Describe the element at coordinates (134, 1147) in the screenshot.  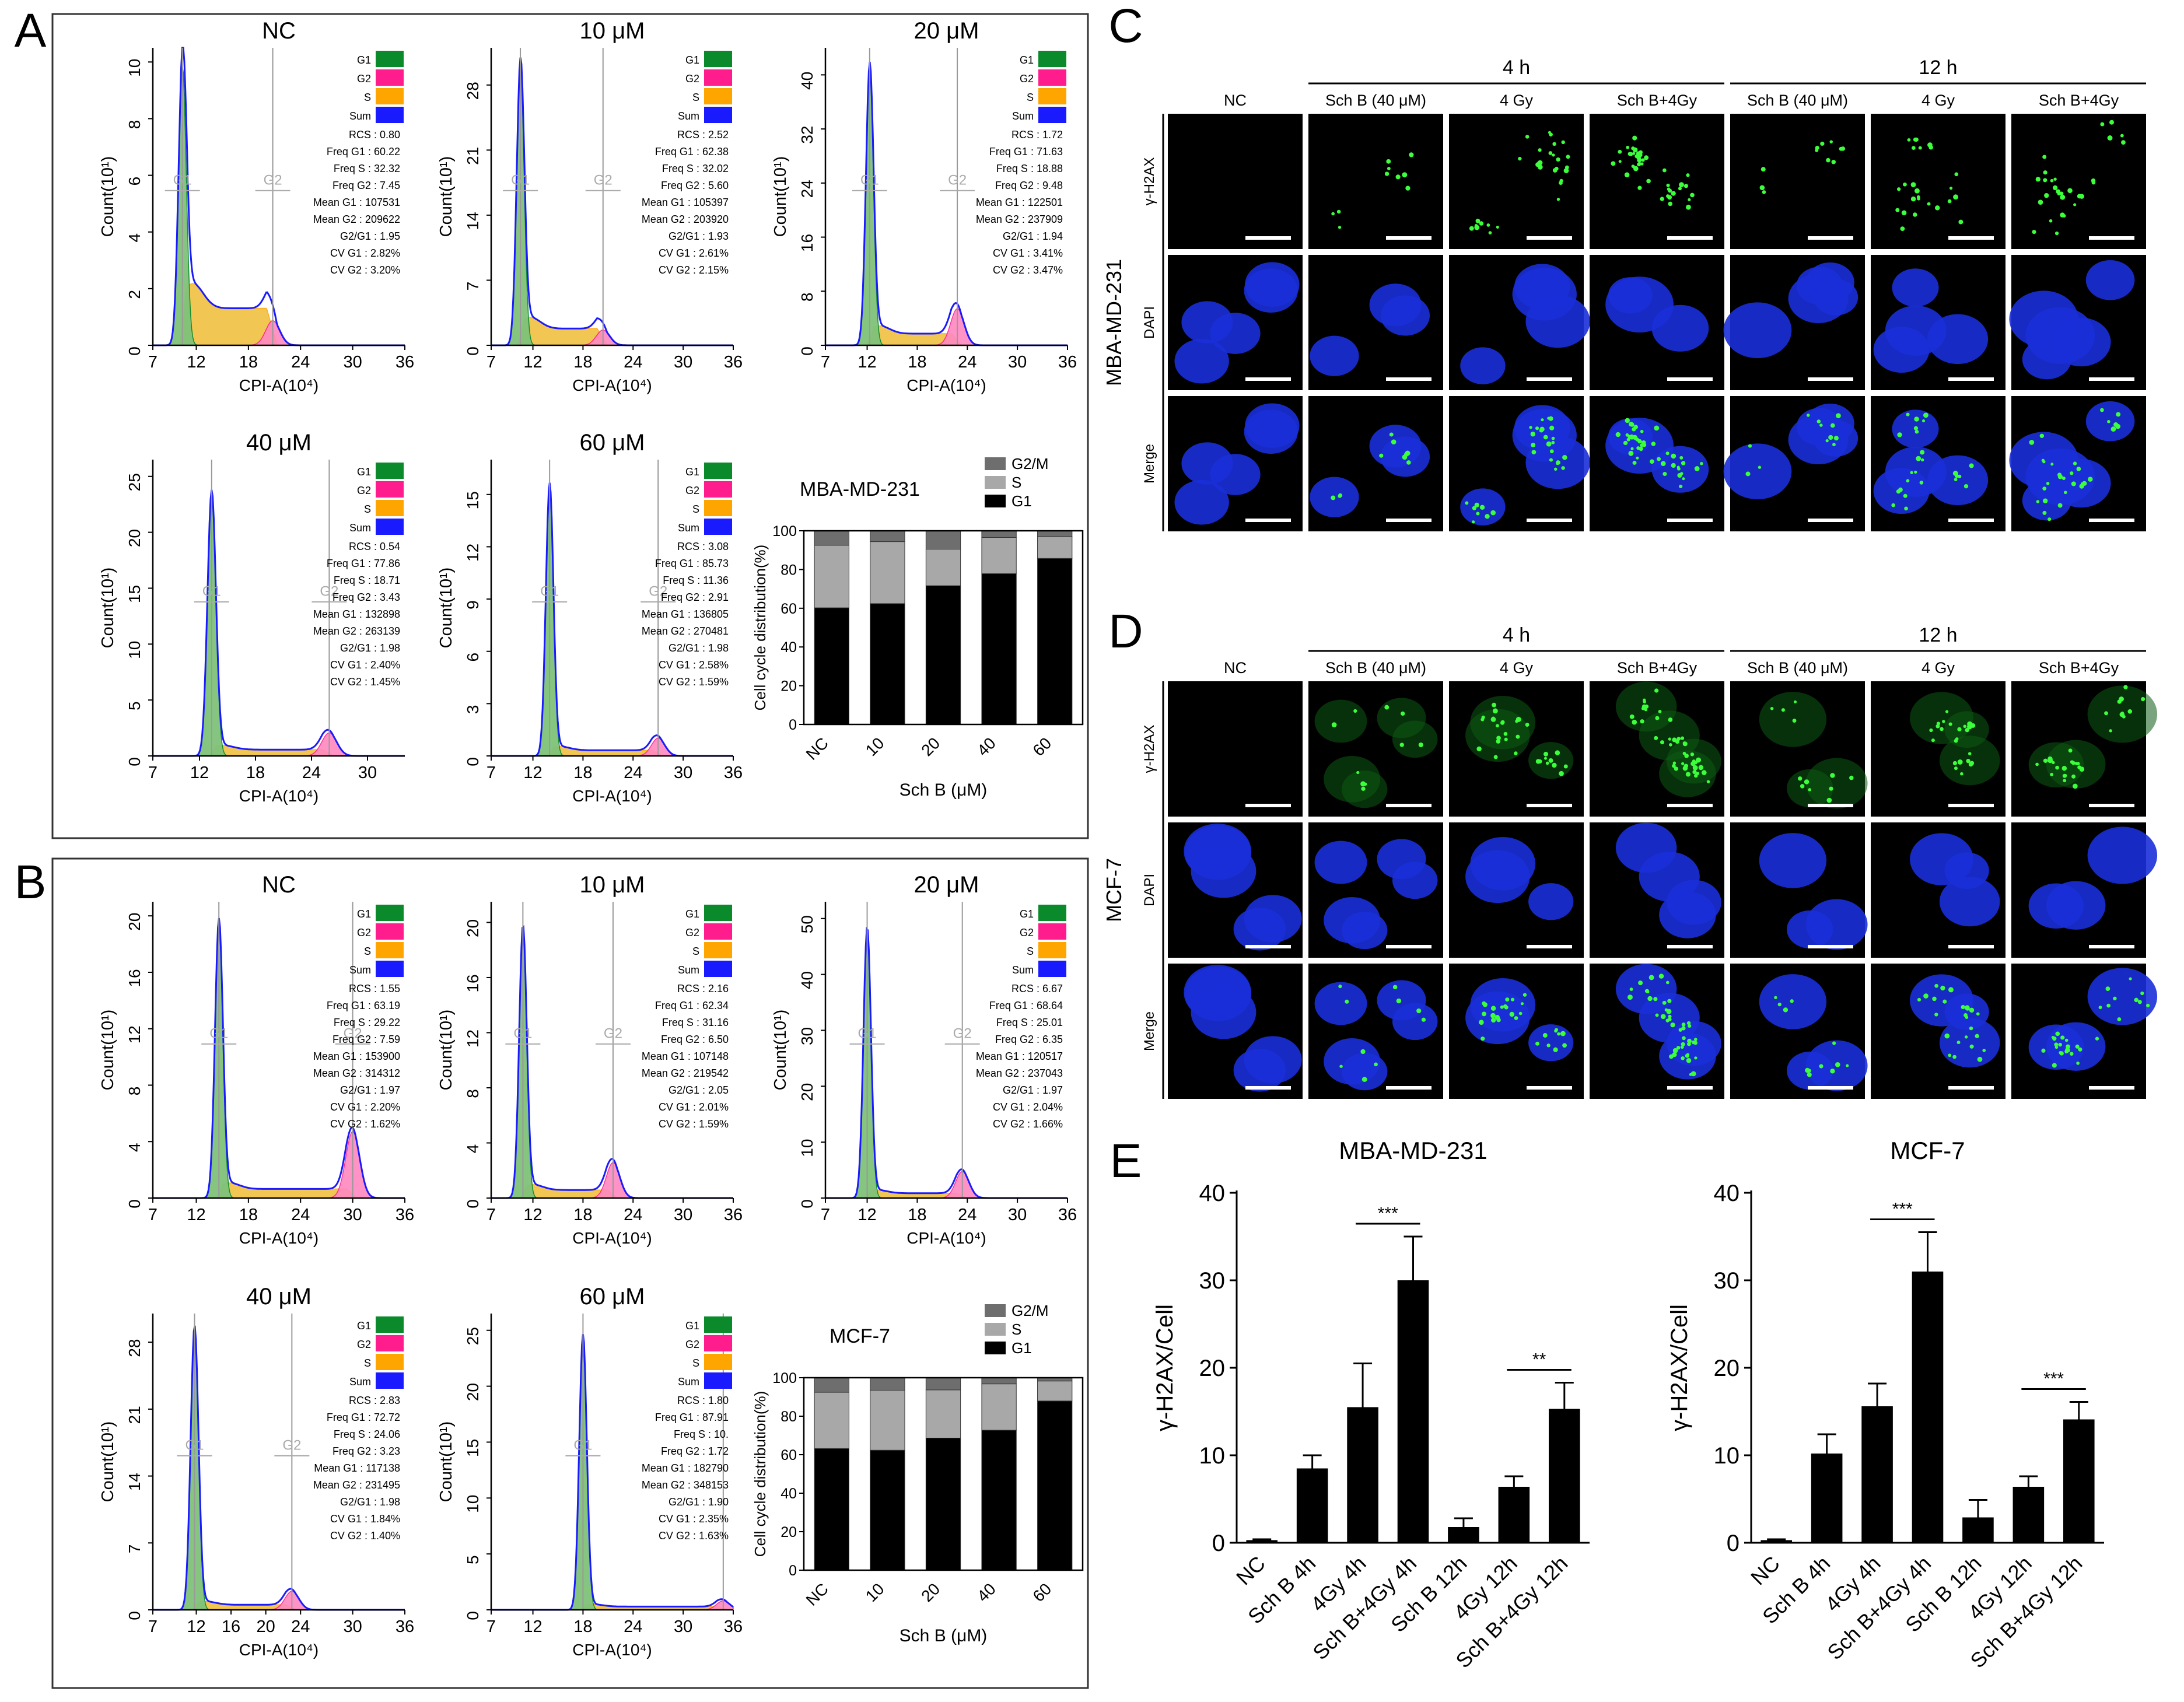
I see `y-tick-label: 4` at that location.